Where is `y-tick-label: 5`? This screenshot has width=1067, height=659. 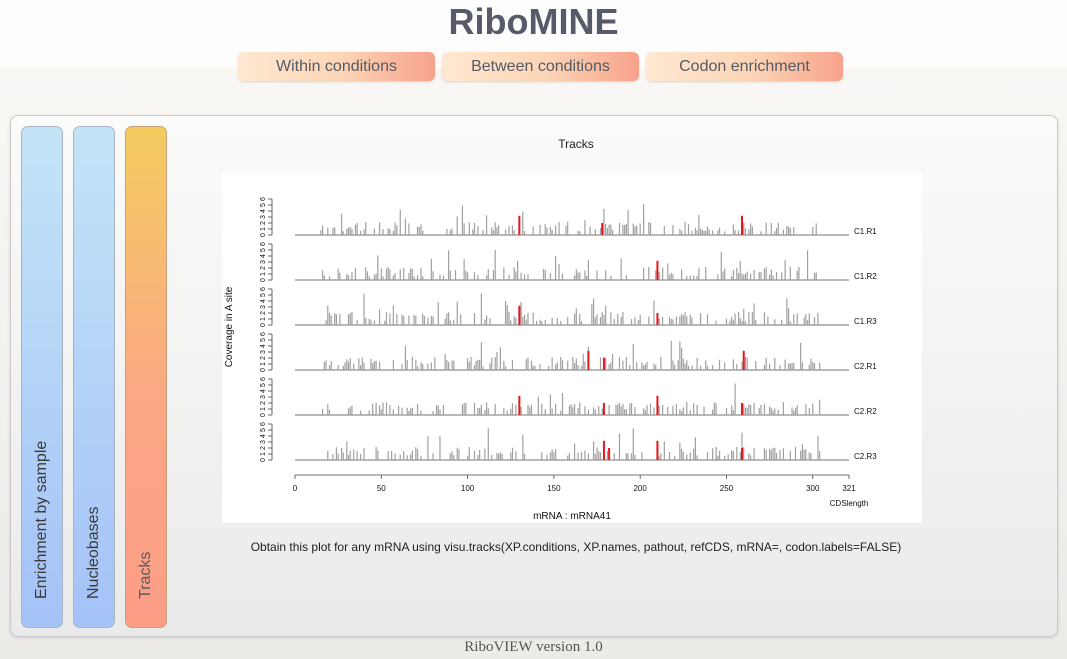 y-tick-label: 5 is located at coordinates (263, 385).